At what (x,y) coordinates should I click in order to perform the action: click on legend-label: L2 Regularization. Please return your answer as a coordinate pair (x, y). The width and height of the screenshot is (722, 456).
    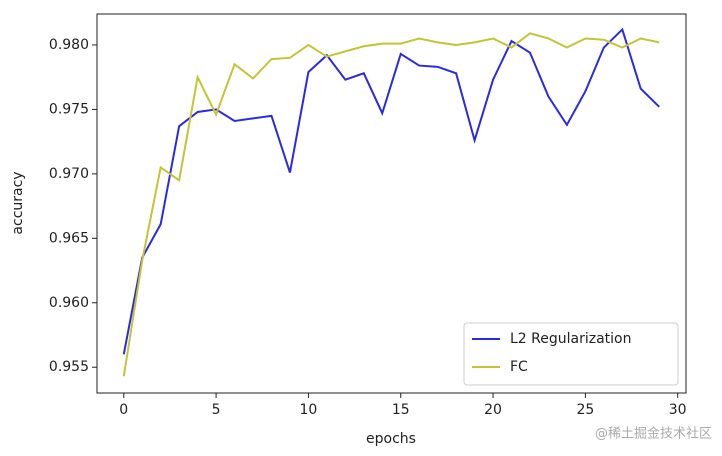
    Looking at the image, I should click on (571, 339).